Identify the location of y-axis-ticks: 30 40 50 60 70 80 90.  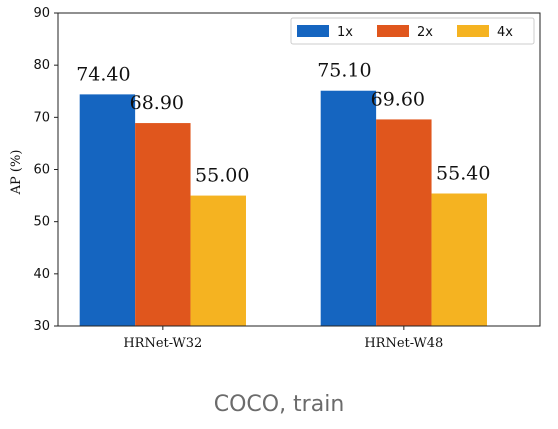
(45, 170).